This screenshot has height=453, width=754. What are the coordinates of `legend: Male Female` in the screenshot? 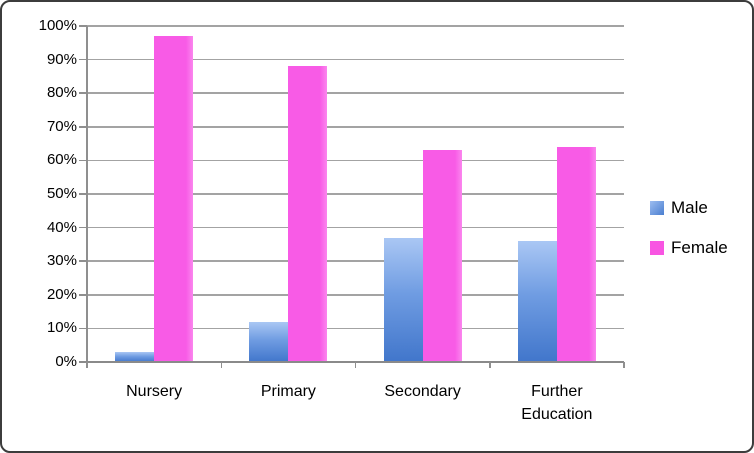 It's located at (689, 238).